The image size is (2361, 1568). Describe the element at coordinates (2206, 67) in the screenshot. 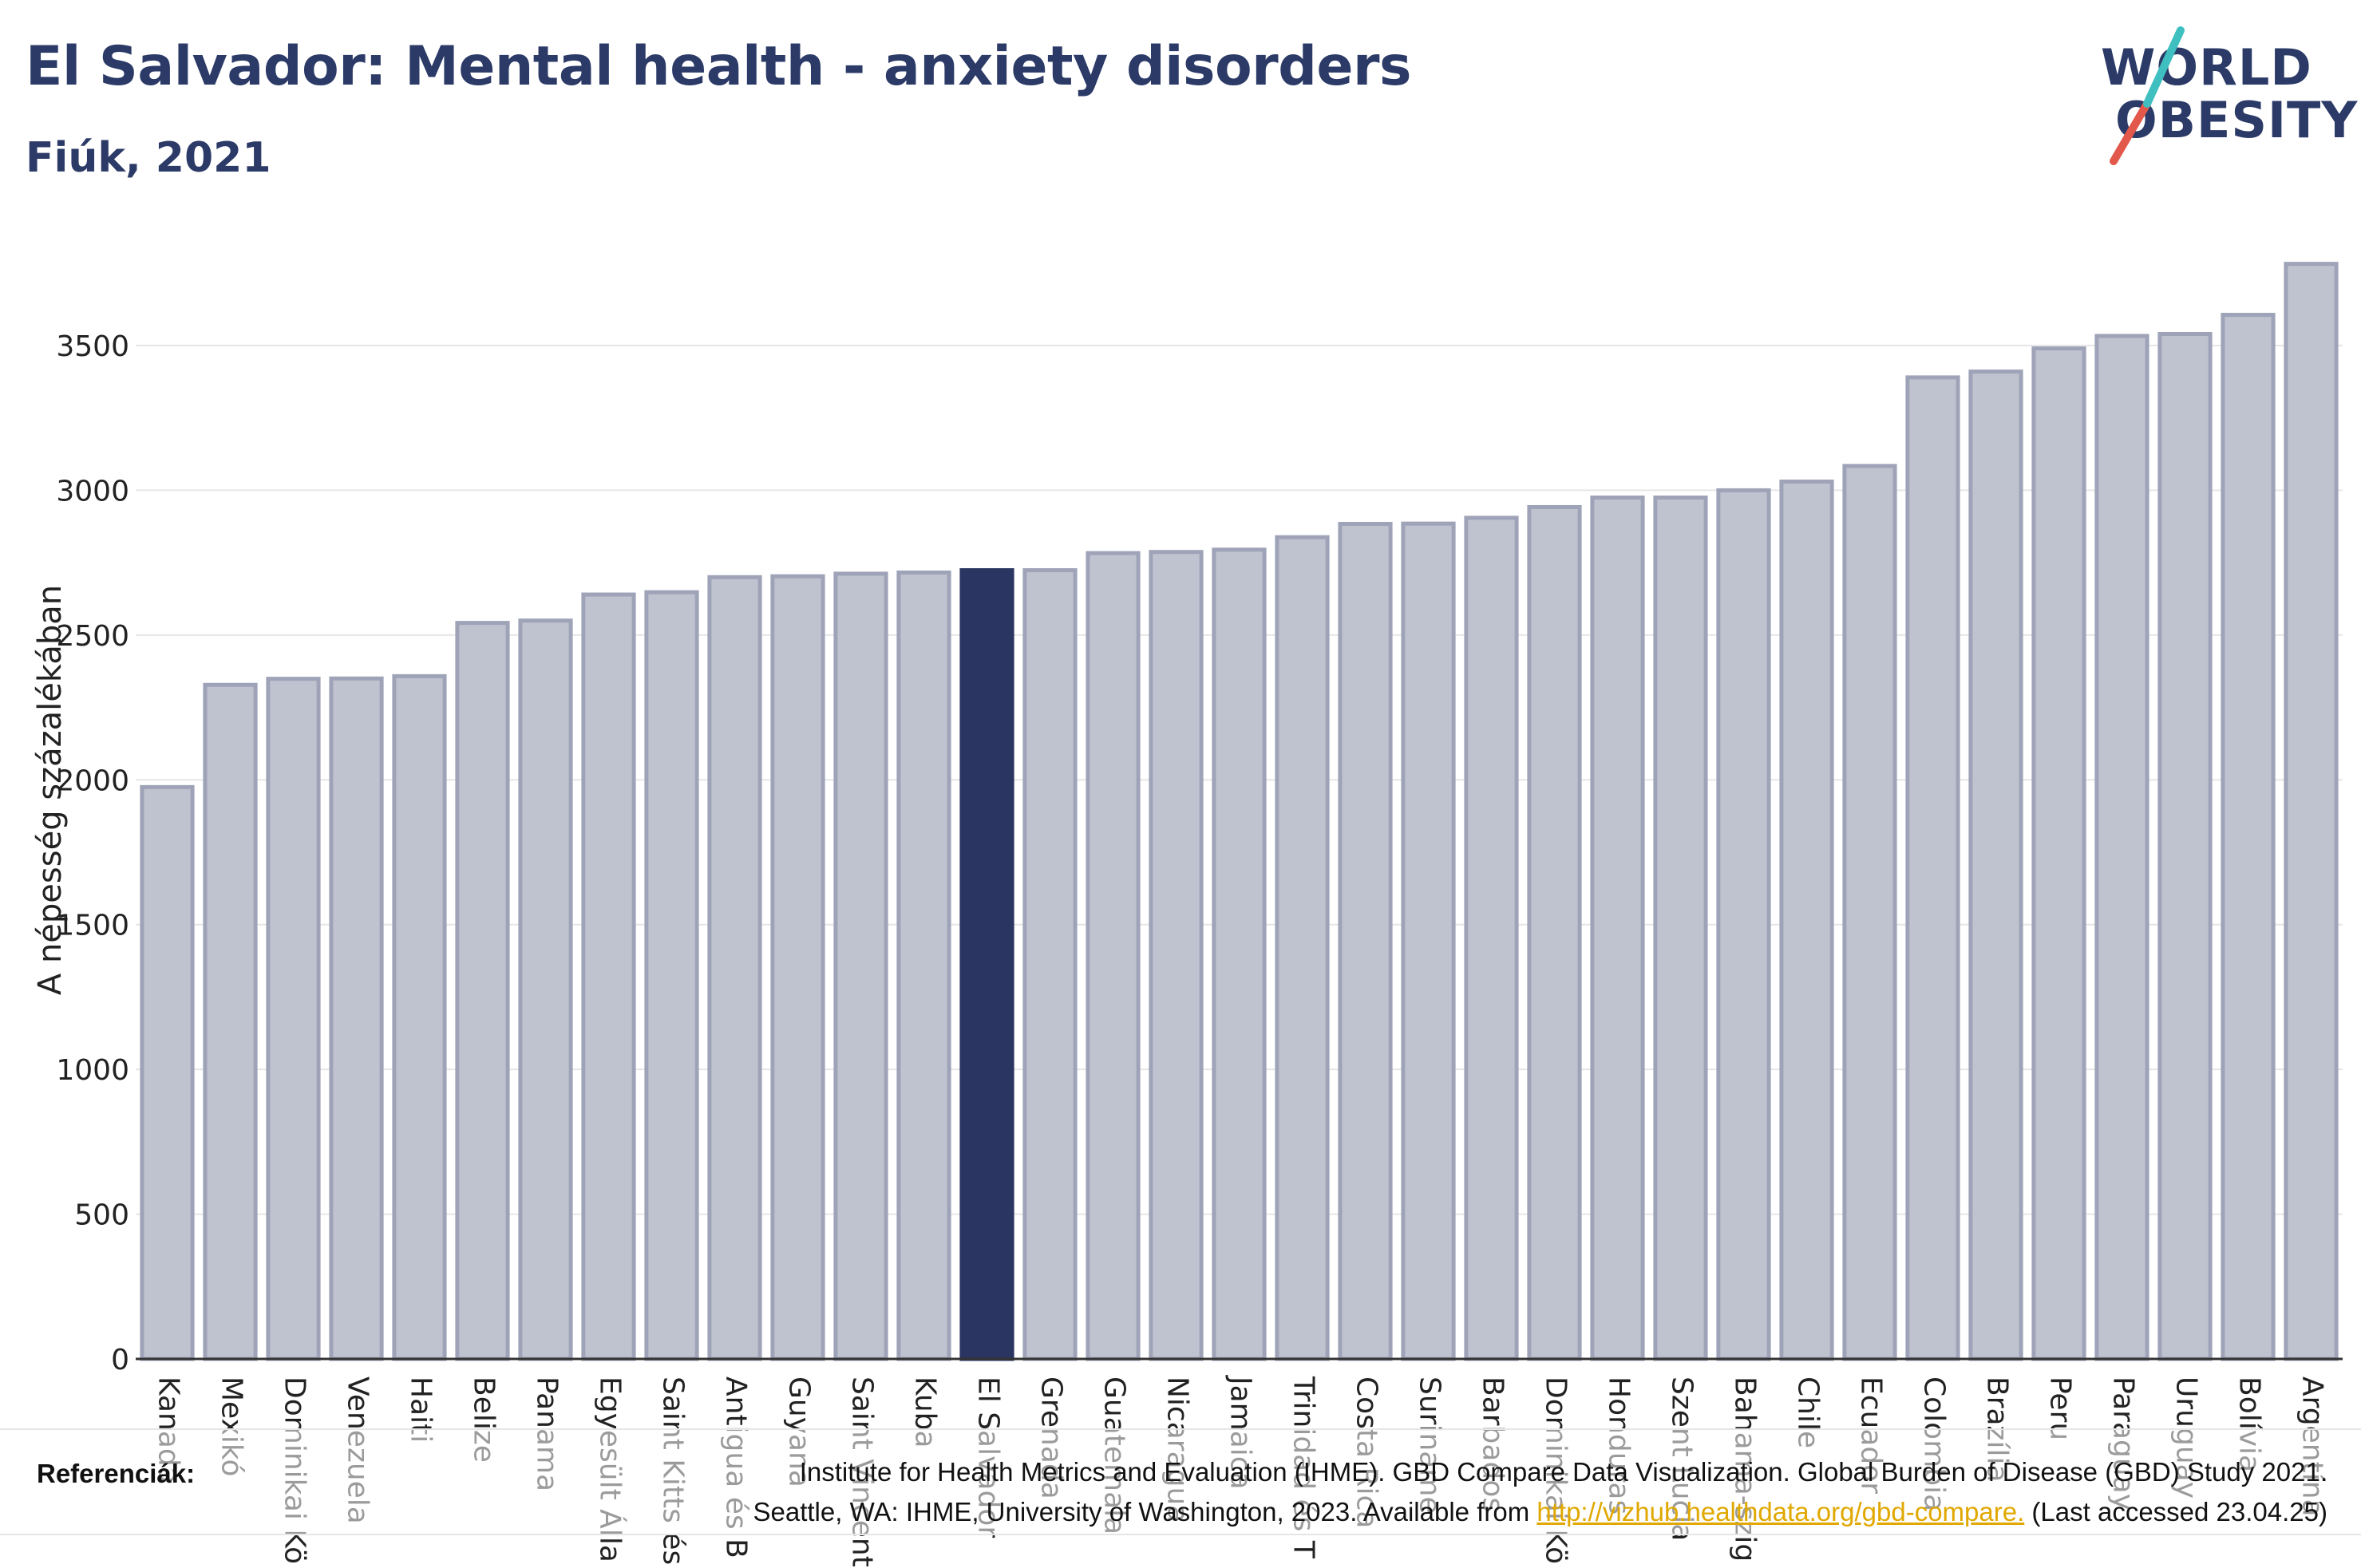

I see `logo-word-world: WORLD` at that location.